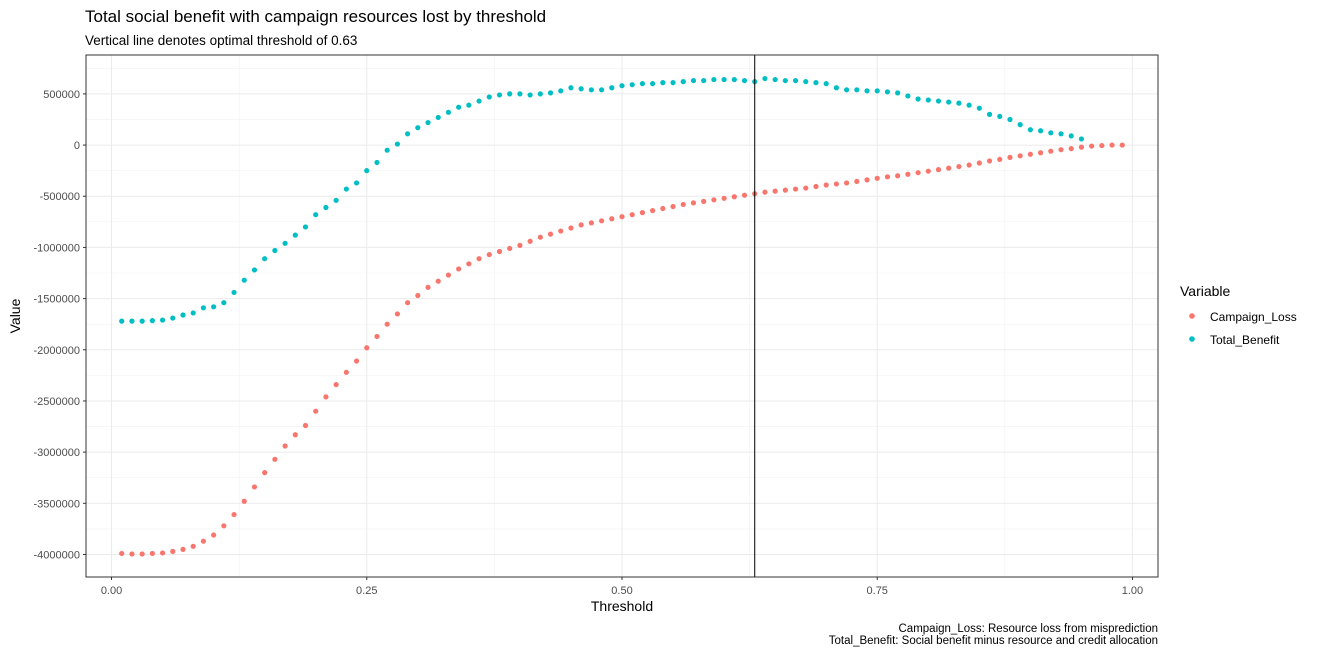 This screenshot has width=1318, height=653. I want to click on legend-label: Total_Benefit, so click(1245, 340).